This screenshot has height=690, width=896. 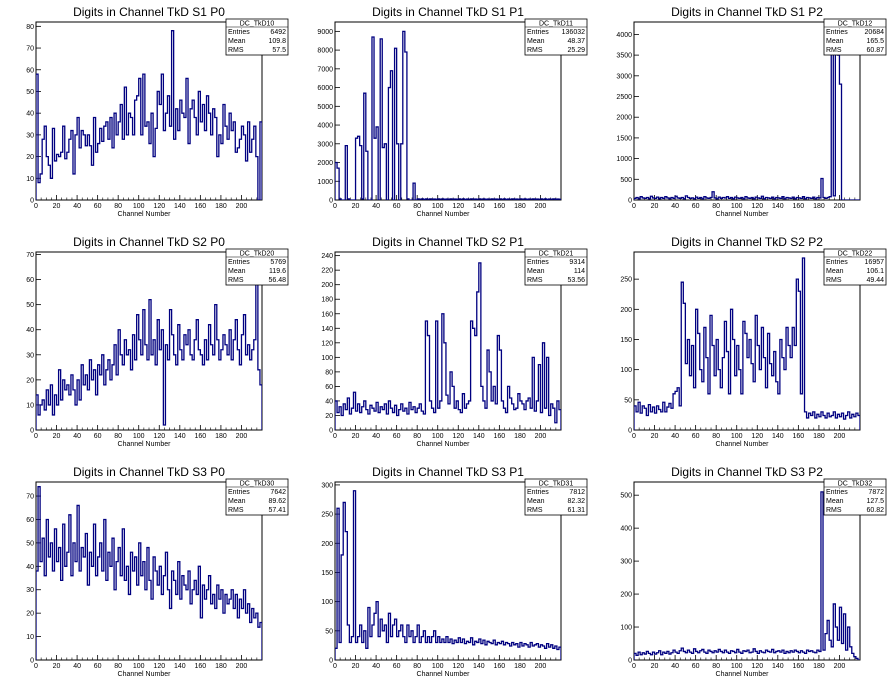 What do you see at coordinates (278, 492) in the screenshot?
I see `stats-entries-value: 7642` at bounding box center [278, 492].